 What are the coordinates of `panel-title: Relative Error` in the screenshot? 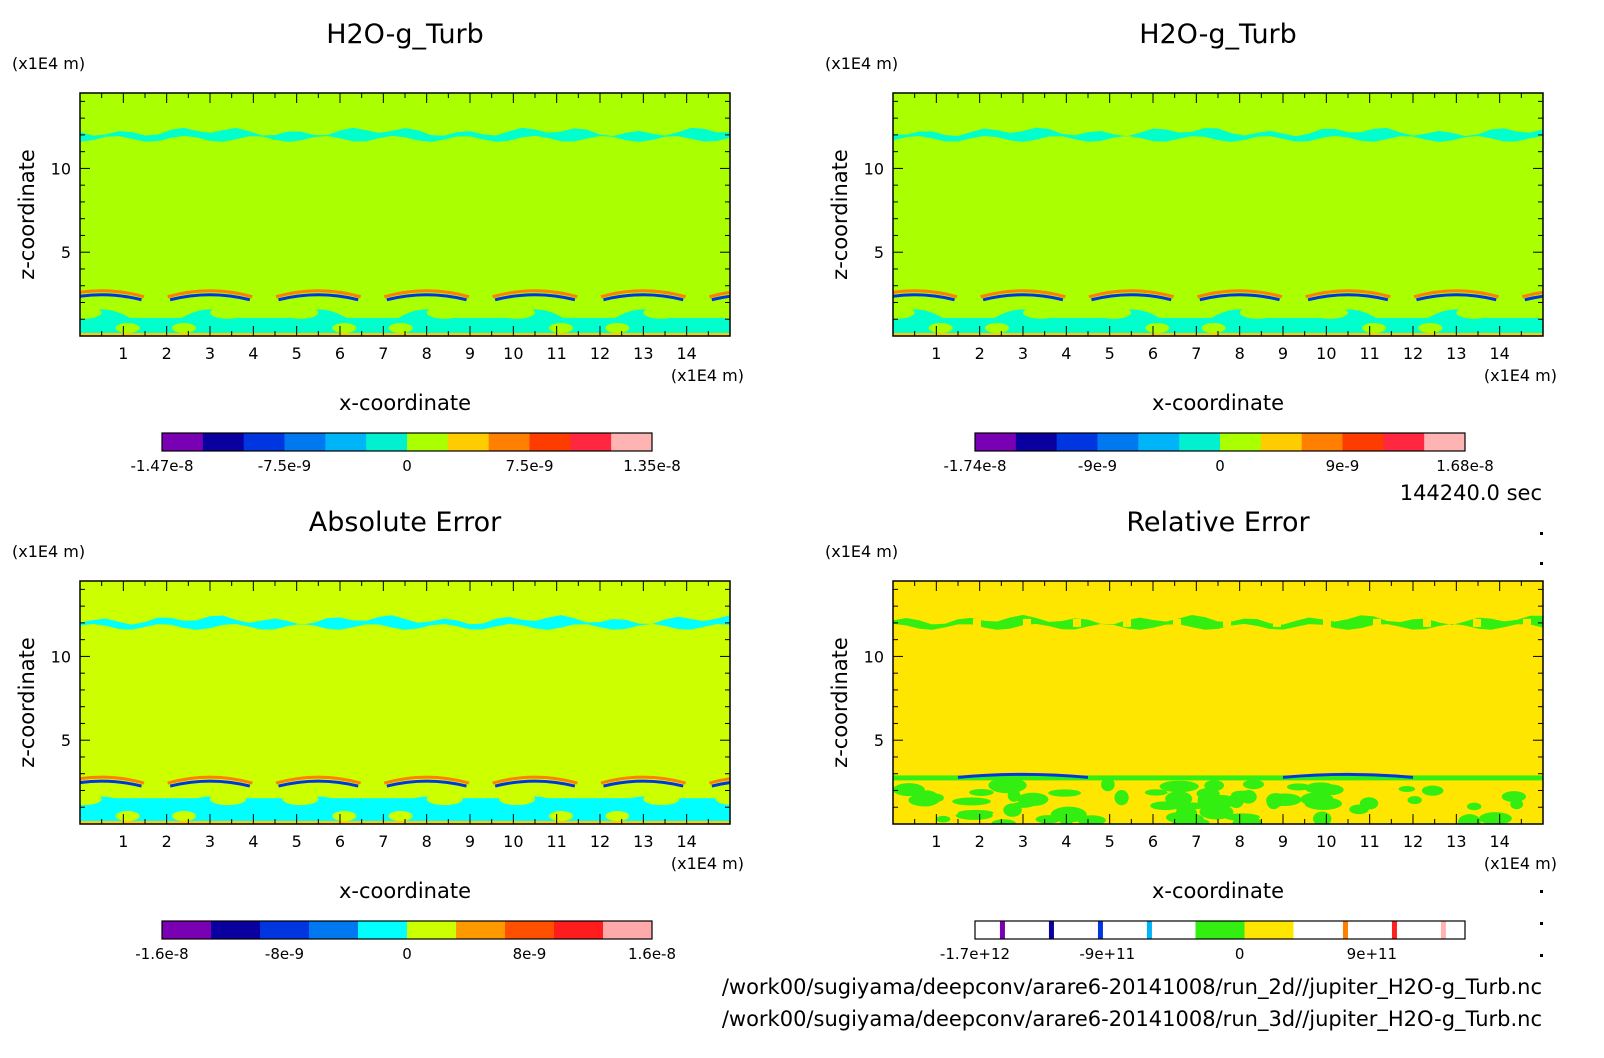 It's located at (1218, 522).